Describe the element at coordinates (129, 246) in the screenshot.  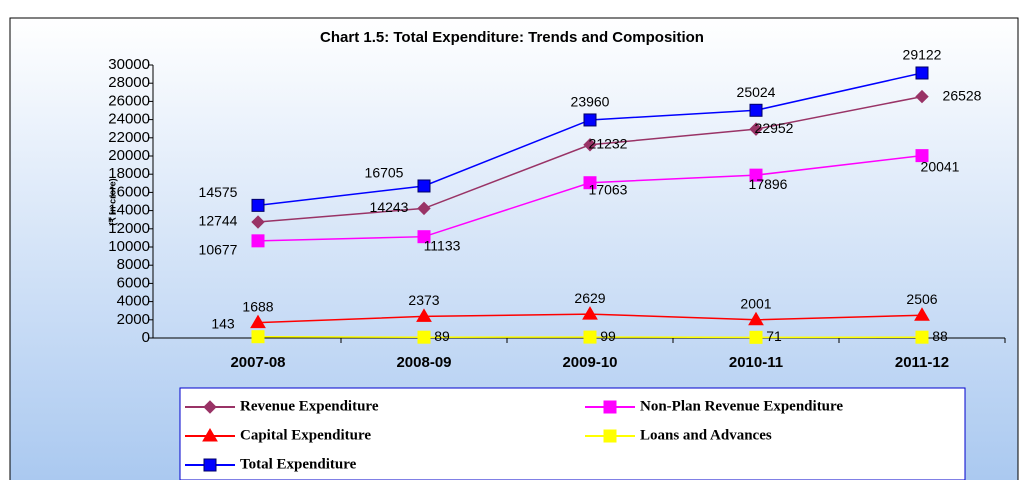
I see `y-tick-label: 10000` at that location.